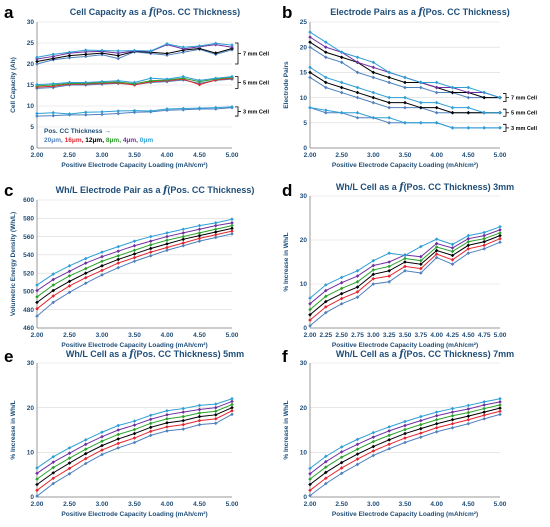 Image resolution: width=550 pixels, height=527 pixels. Describe the element at coordinates (466, 12) in the screenshot. I see `title-suffix: (Pos. CC Thickness)` at that location.